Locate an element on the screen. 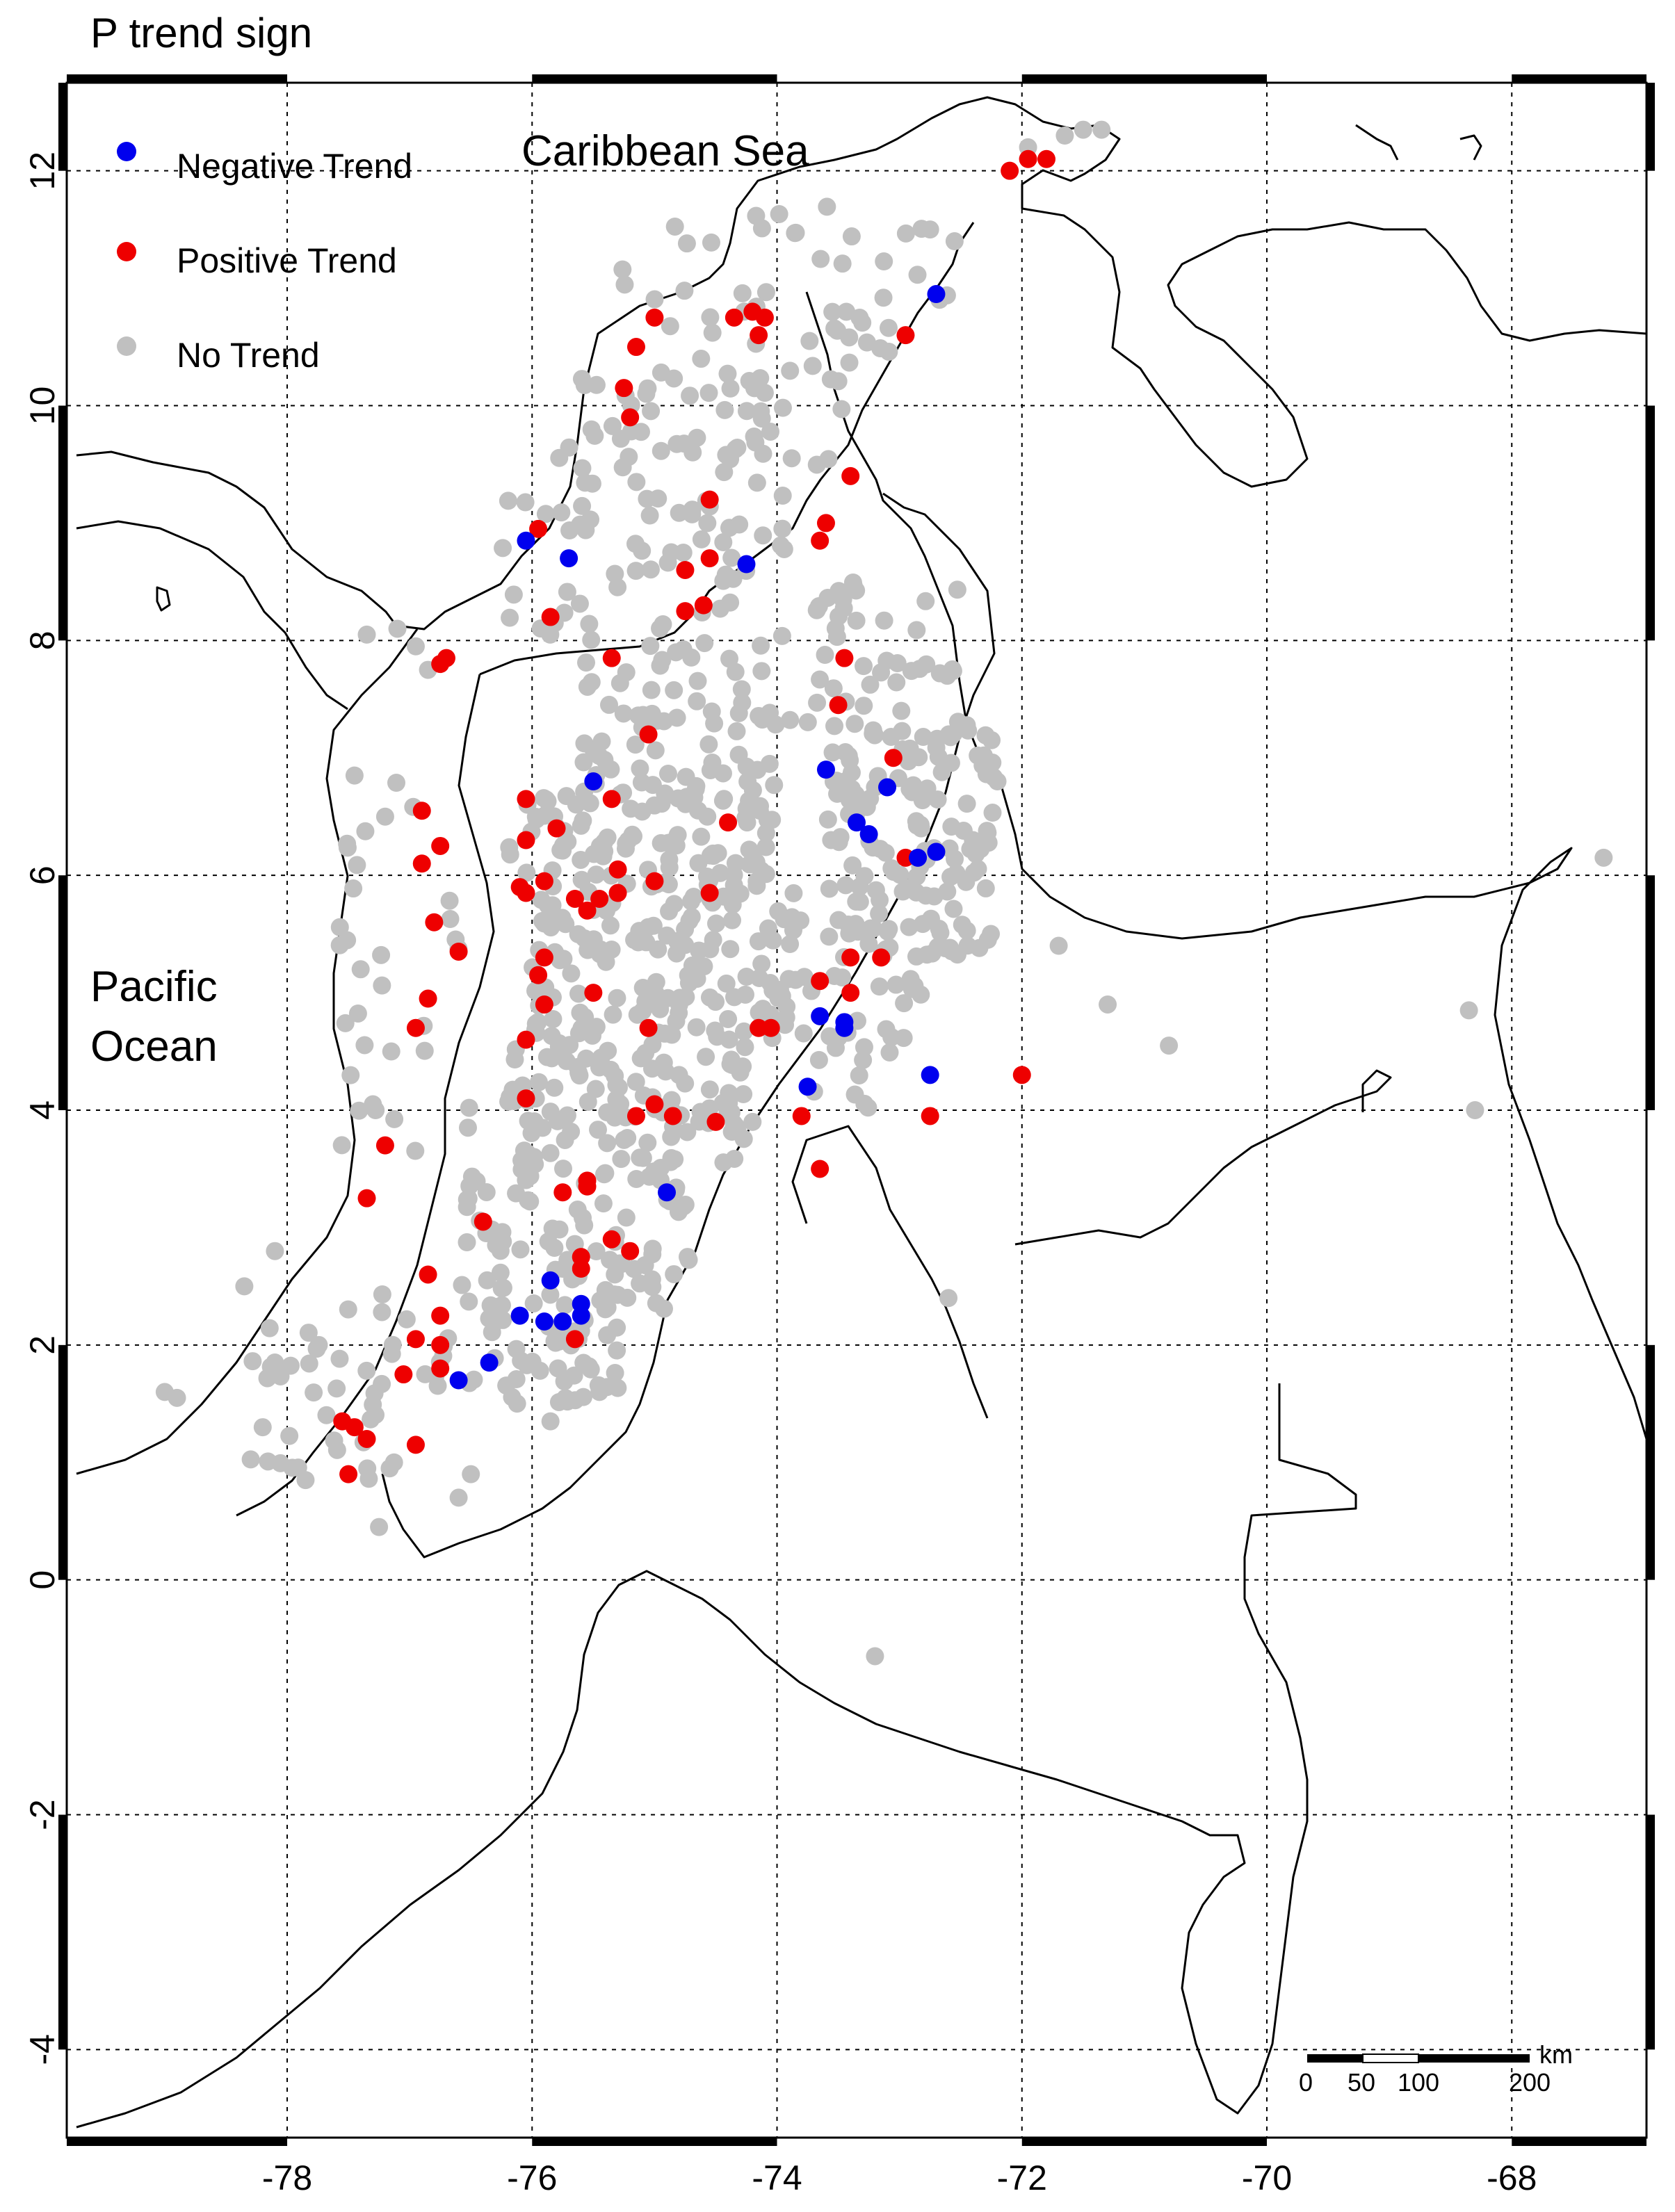 The image size is (1675, 2212). y-tick-label-2: 8 is located at coordinates (42, 640).